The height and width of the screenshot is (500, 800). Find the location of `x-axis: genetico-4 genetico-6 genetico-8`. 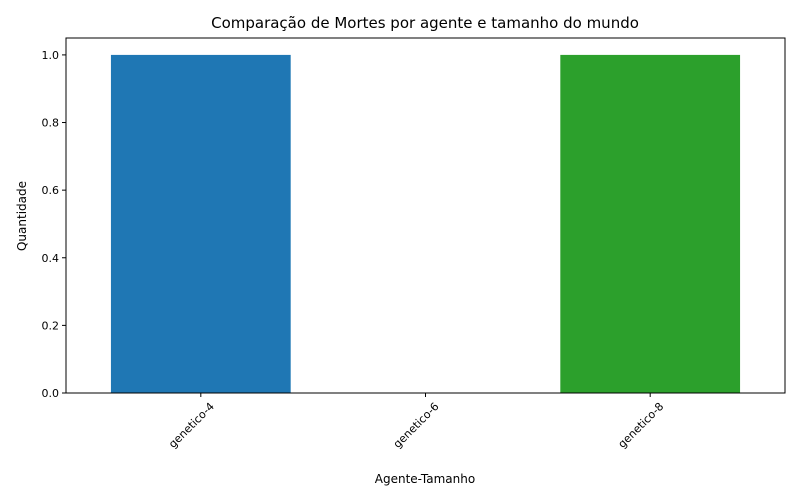

x-axis: genetico-4 genetico-6 genetico-8 is located at coordinates (416, 422).